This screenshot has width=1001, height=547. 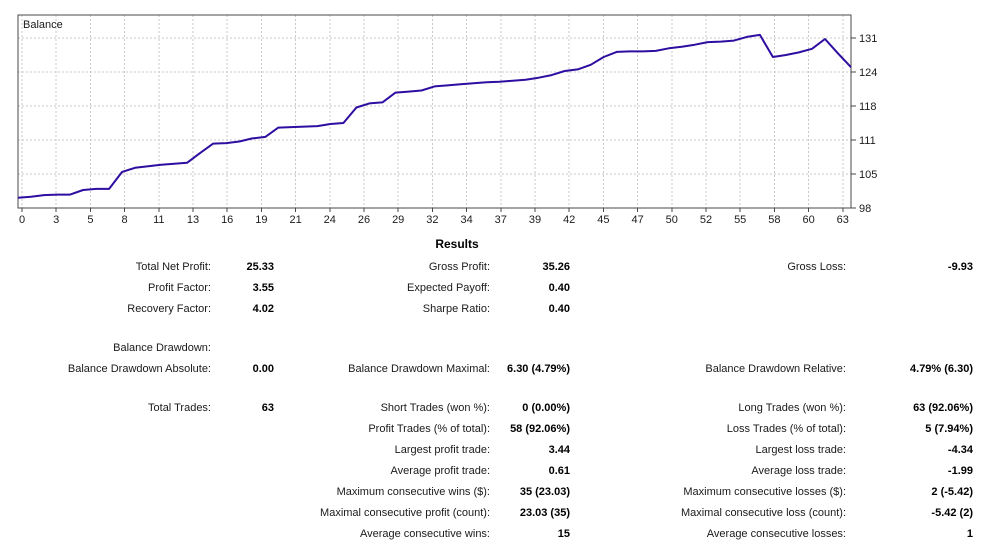 What do you see at coordinates (792, 408) in the screenshot?
I see `stat-label: Long Trades (won %):` at bounding box center [792, 408].